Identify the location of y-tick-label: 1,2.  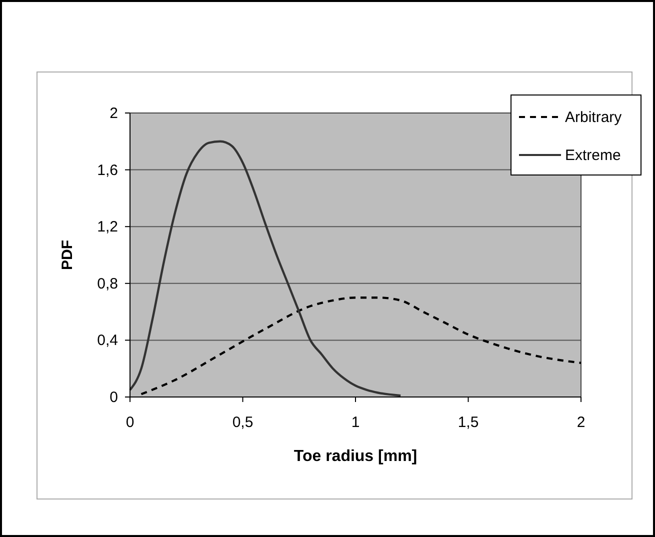
(107, 227).